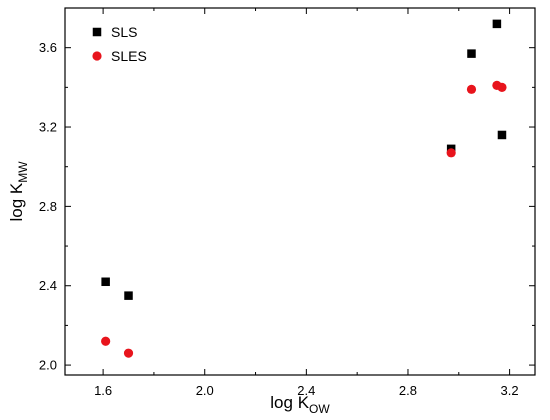 Image resolution: width=550 pixels, height=420 pixels. What do you see at coordinates (408, 390) in the screenshot?
I see `x-tick-label: 2.8` at bounding box center [408, 390].